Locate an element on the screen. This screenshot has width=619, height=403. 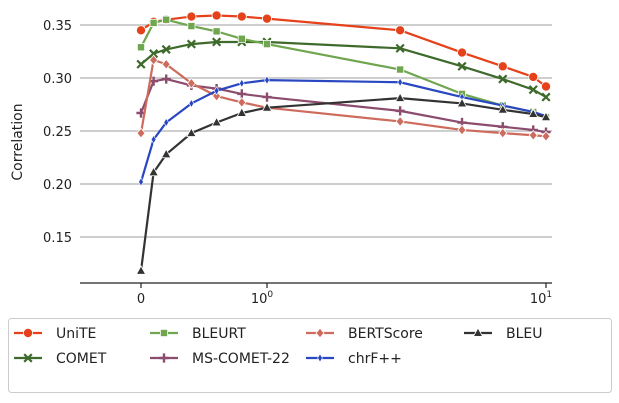
legend-marker-bleu is located at coordinates (478, 332).